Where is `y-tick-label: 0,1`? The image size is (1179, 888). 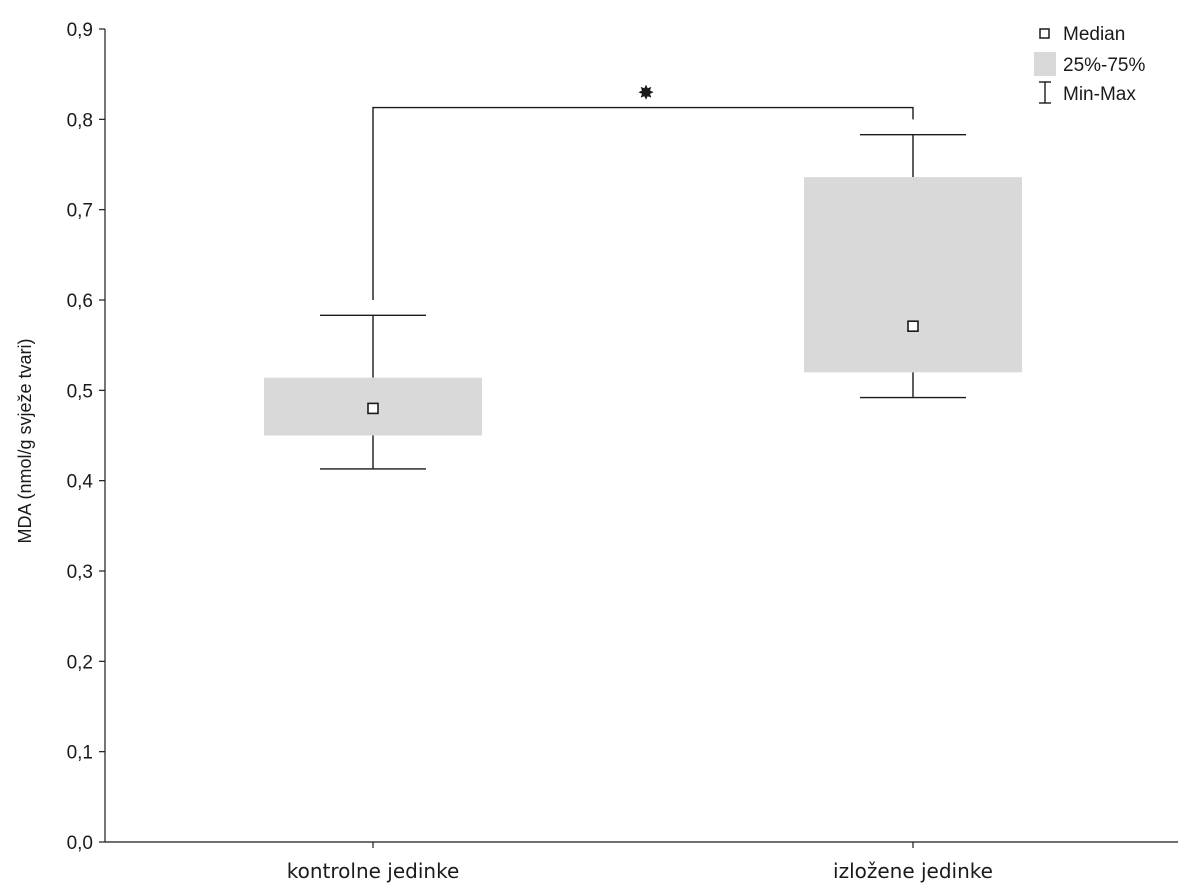 y-tick-label: 0,1 is located at coordinates (80, 753).